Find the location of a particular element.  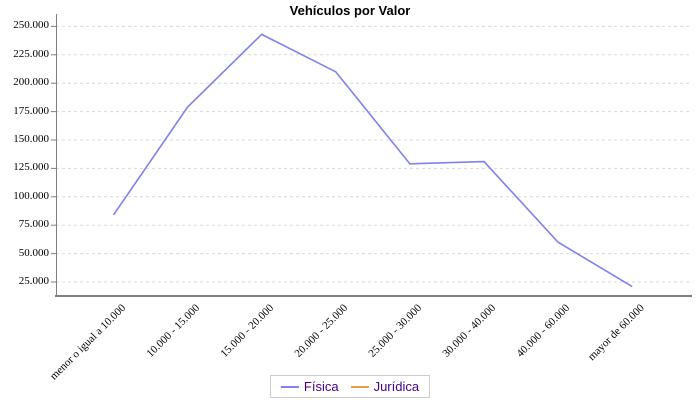

legend: Física Jurídica is located at coordinates (350, 386).